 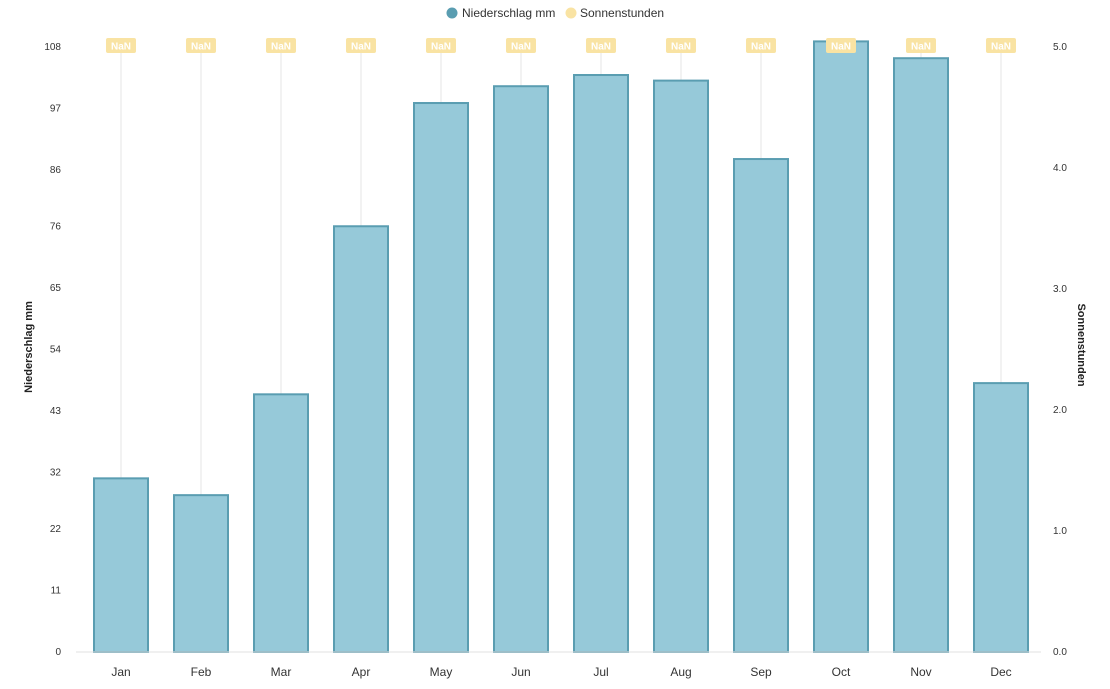 I want to click on nan-label-bg-jun, so click(x=521, y=45).